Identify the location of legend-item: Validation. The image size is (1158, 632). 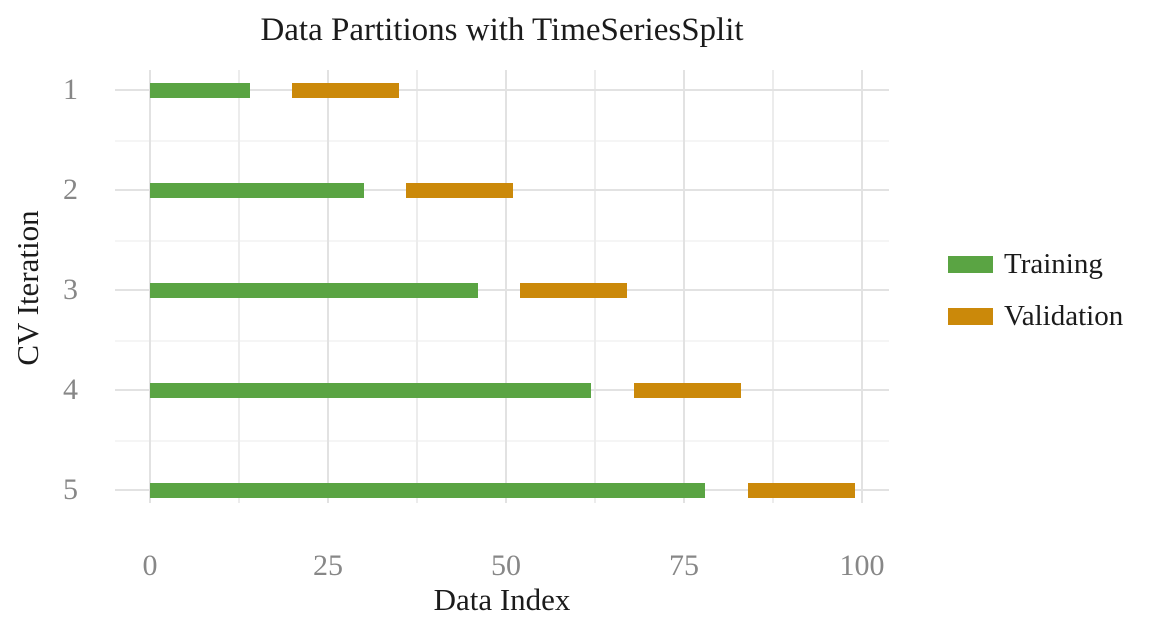
(1035, 316).